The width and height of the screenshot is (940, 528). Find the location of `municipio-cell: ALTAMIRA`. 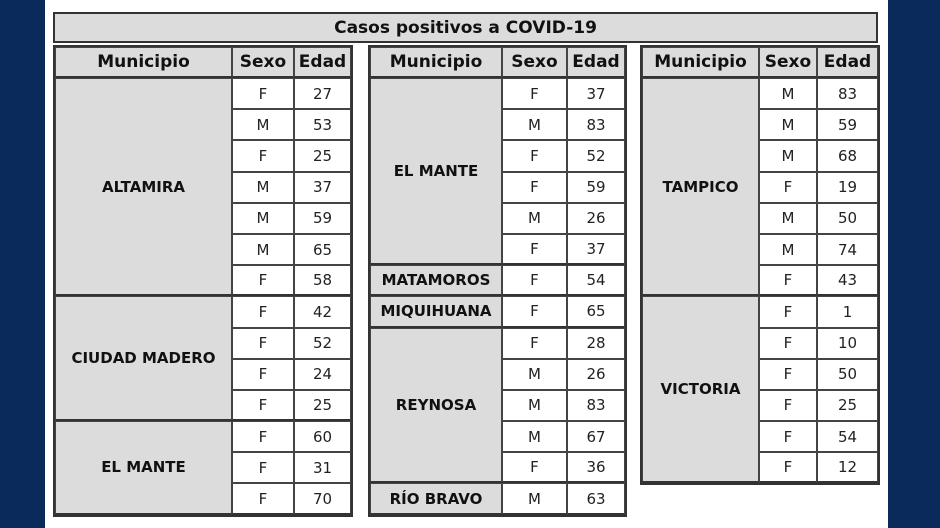

municipio-cell: ALTAMIRA is located at coordinates (143, 187).